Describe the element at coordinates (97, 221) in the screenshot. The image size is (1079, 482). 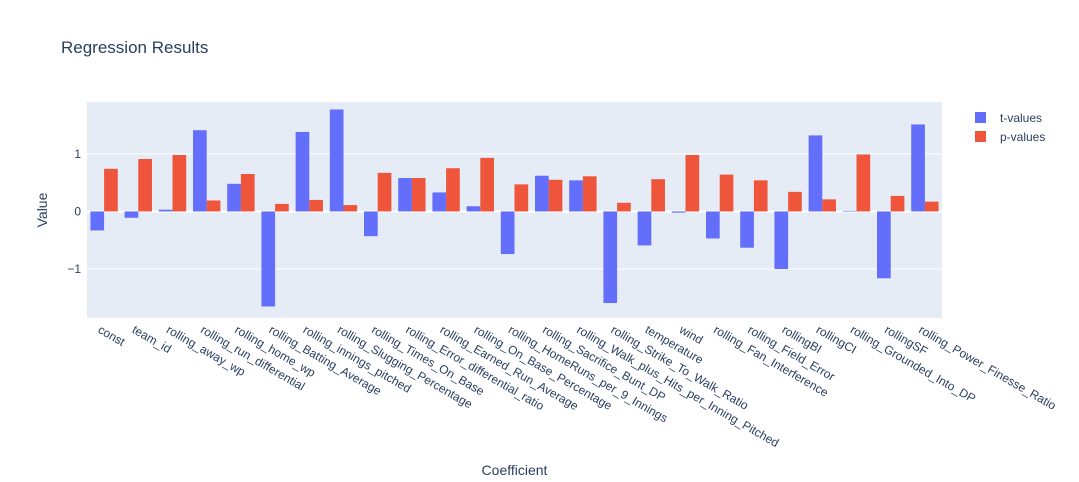
I see `bar-t-values-const` at that location.